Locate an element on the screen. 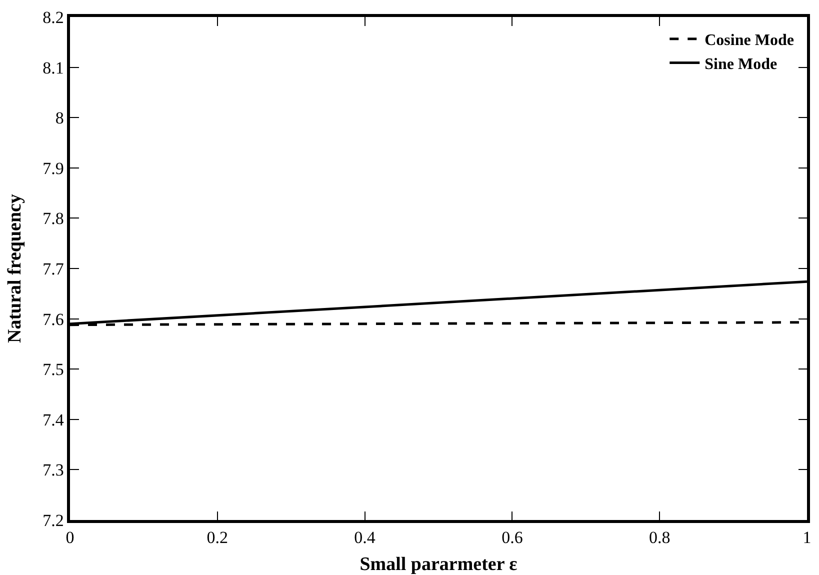 This screenshot has width=819, height=575. x-tick-label: 0.4 is located at coordinates (365, 538).